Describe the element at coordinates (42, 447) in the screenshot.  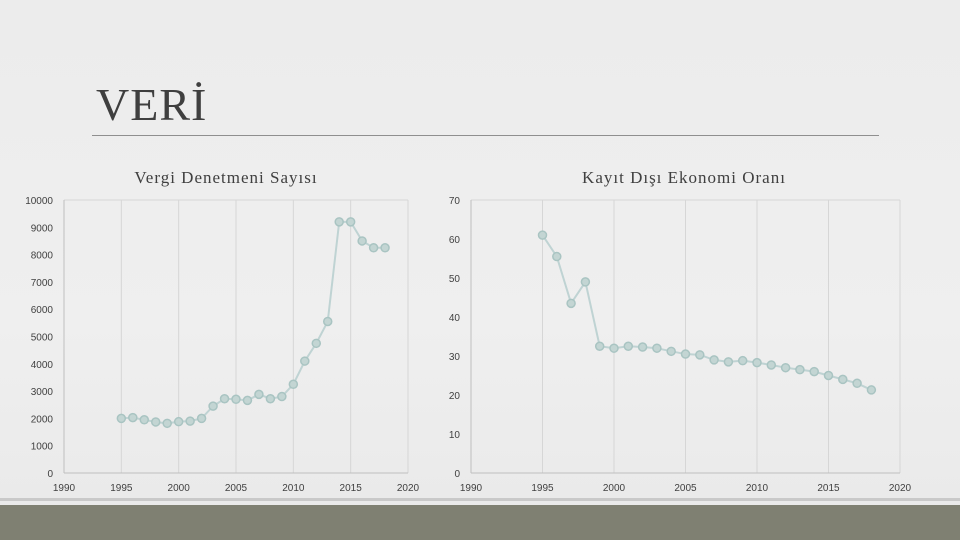
I see `tax-y-tick-label: 1000` at that location.